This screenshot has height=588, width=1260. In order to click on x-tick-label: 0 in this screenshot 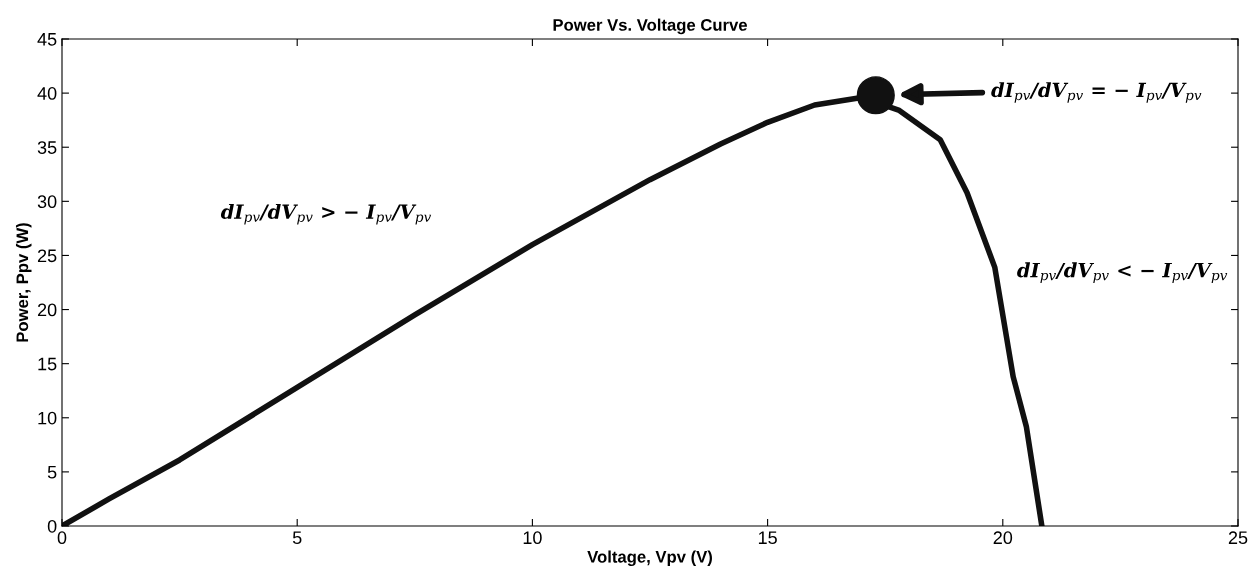, I will do `click(62, 538)`.